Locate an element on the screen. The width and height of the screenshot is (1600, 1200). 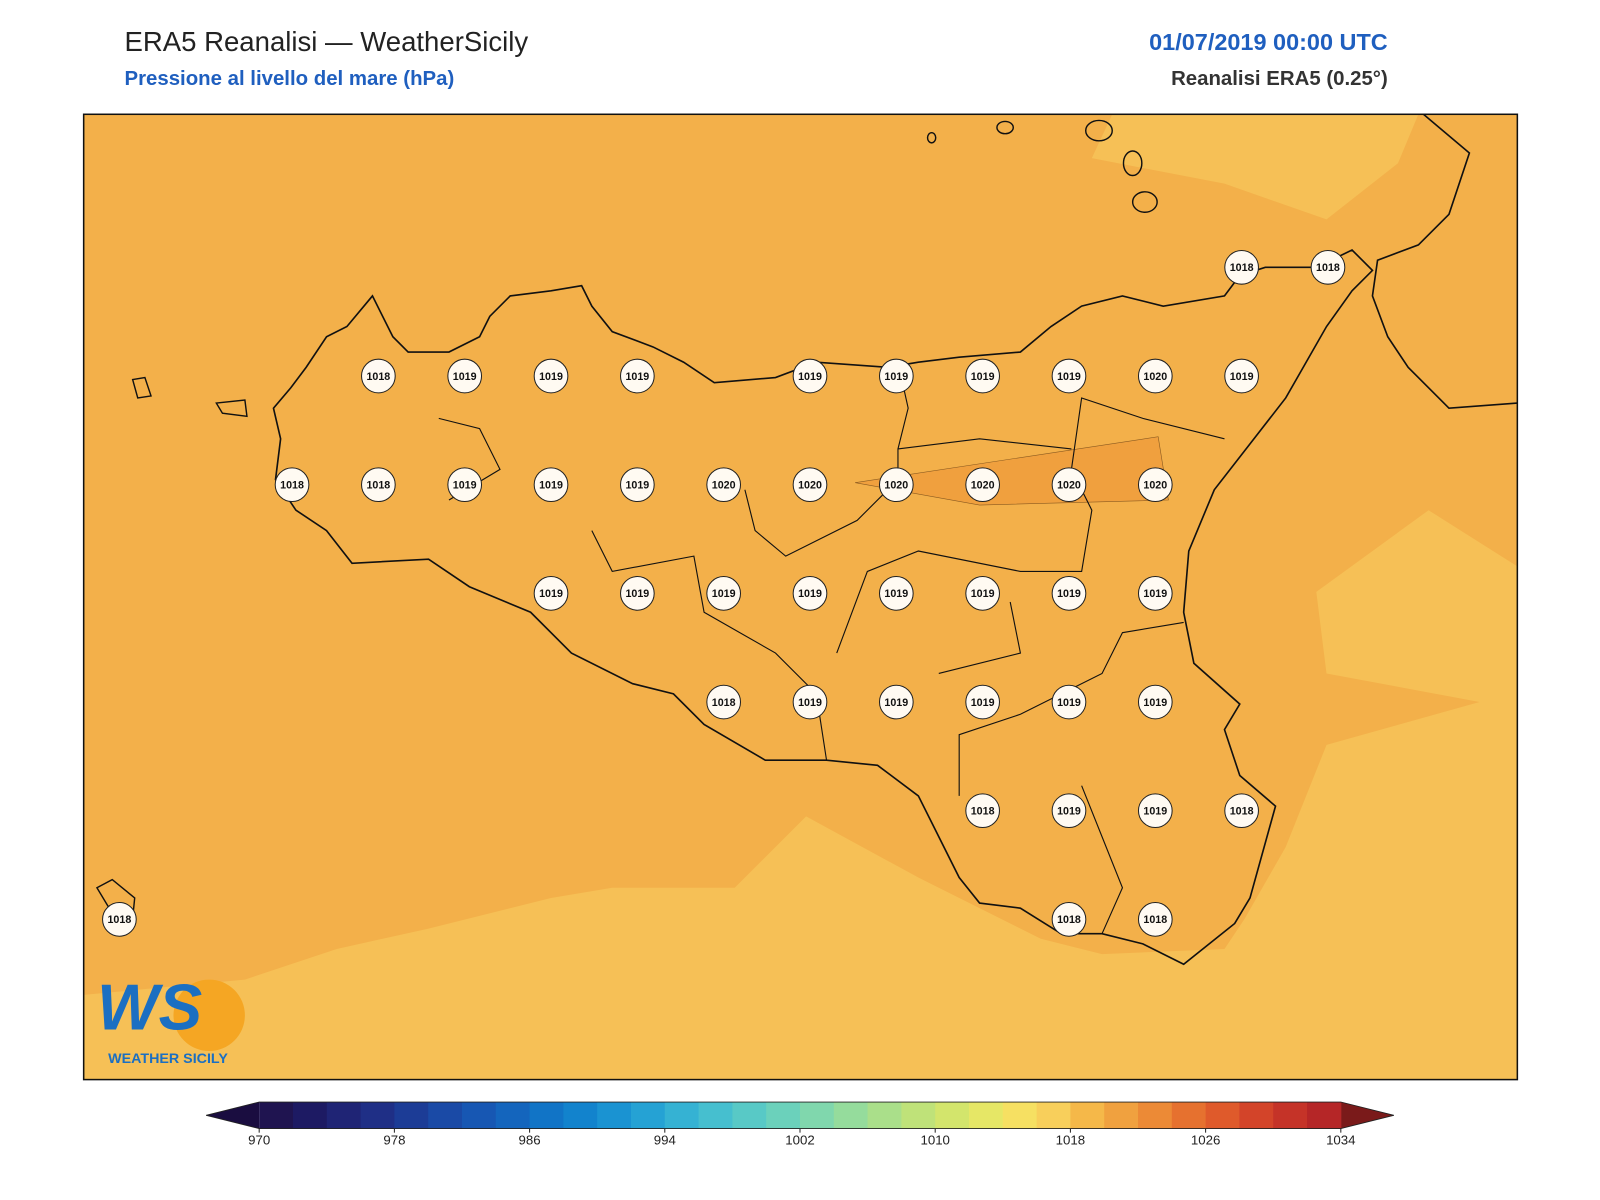
colorbar: 970 978 986 994 1002 1010 1018 1026 1034 is located at coordinates (800, 1124).